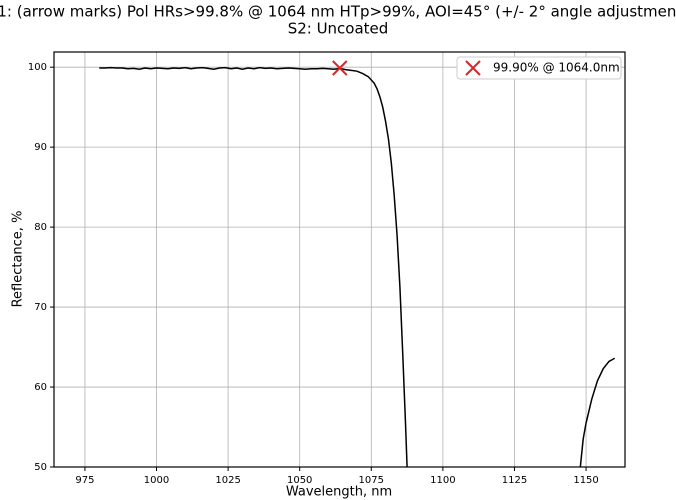 The width and height of the screenshot is (676, 500). What do you see at coordinates (40, 147) in the screenshot?
I see `y-tick-label: 90` at bounding box center [40, 147].